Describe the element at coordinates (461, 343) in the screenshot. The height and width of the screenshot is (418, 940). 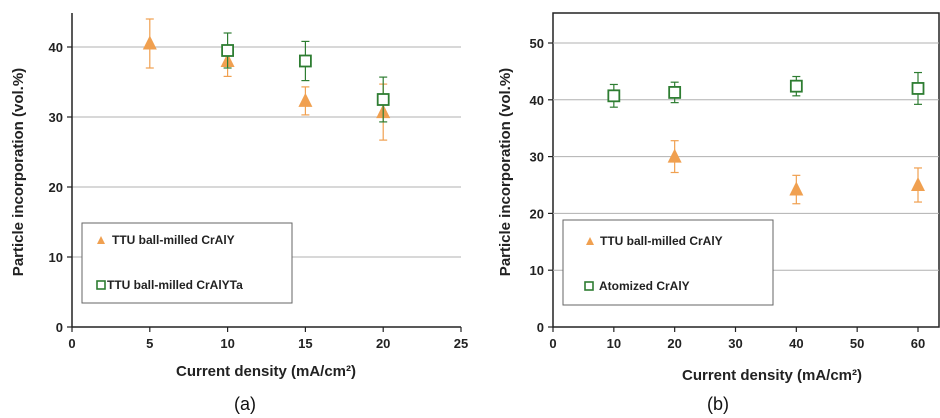
I see `chart-a-x-tick-label: 25` at that location.